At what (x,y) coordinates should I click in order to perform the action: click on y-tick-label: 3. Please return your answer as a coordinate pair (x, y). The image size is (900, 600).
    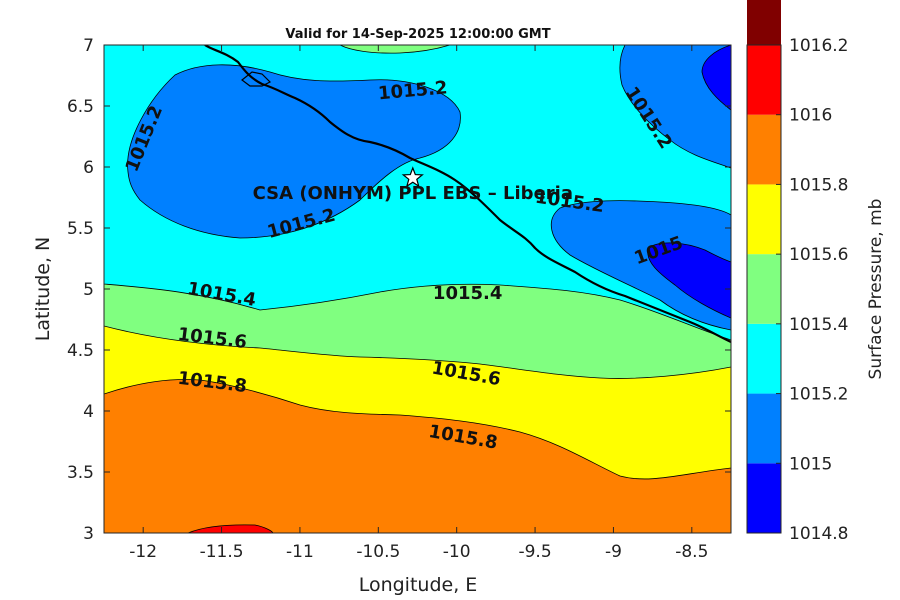
    Looking at the image, I should click on (88, 534).